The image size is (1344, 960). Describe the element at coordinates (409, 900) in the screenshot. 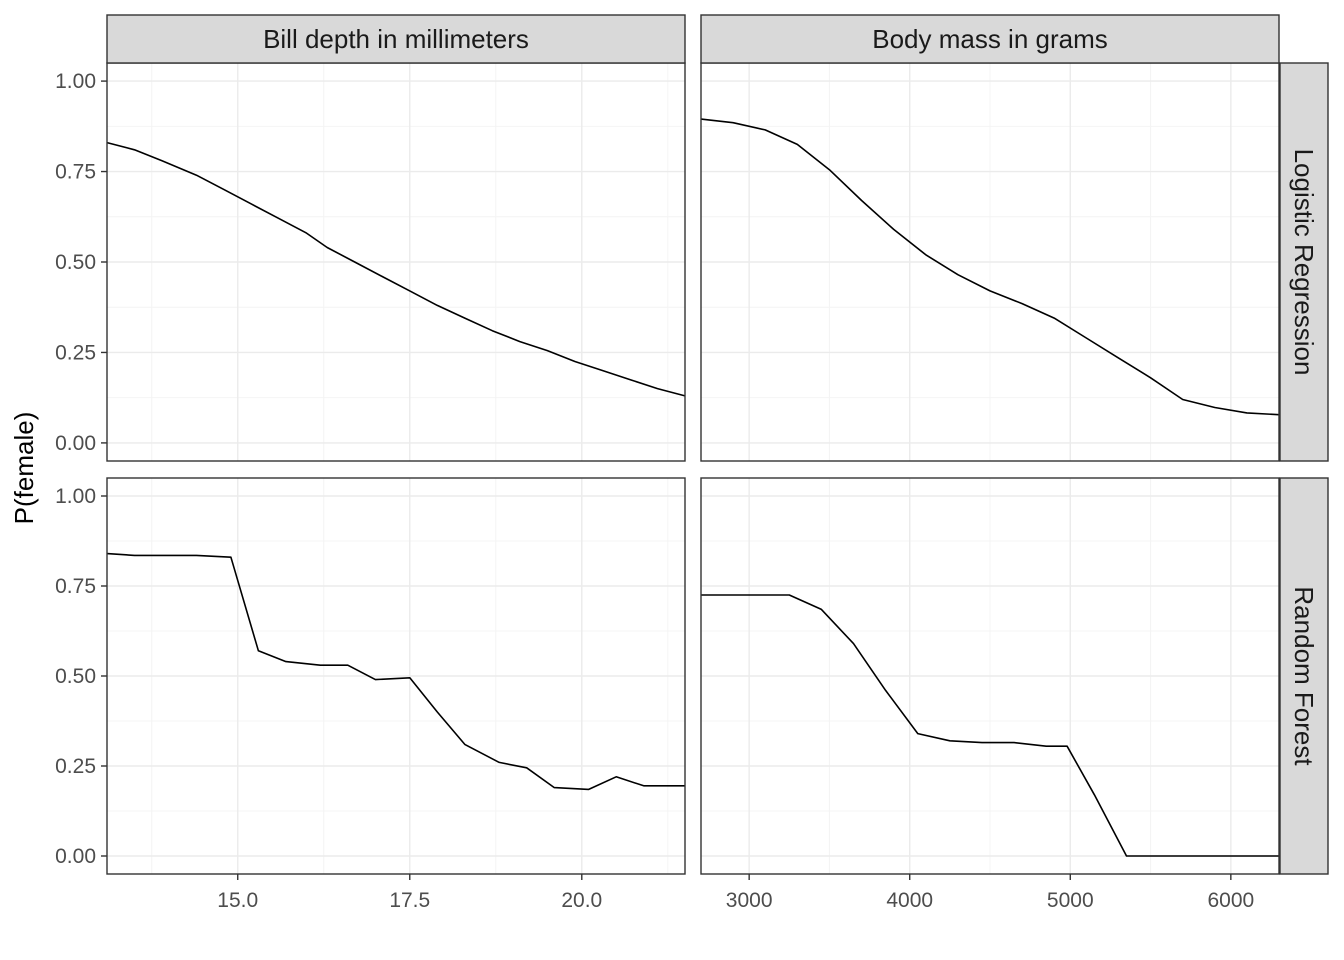

I see `x-tick-label-c1-17.5: 17.5` at that location.